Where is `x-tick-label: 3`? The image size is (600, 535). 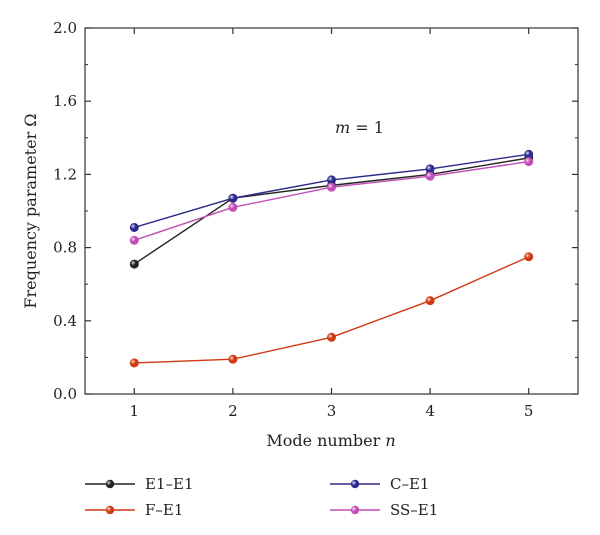
x-tick-label: 3 is located at coordinates (332, 411).